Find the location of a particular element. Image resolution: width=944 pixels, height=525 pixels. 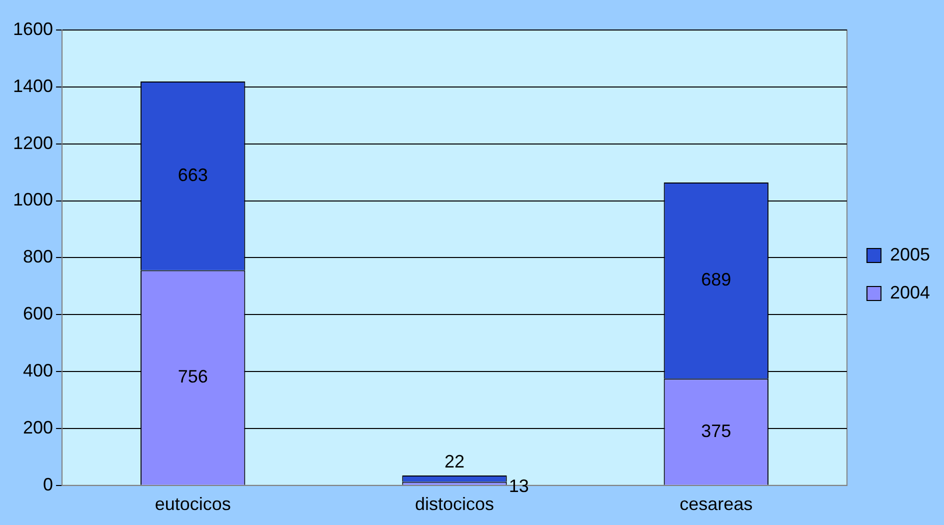

data-label: 689 is located at coordinates (716, 280).